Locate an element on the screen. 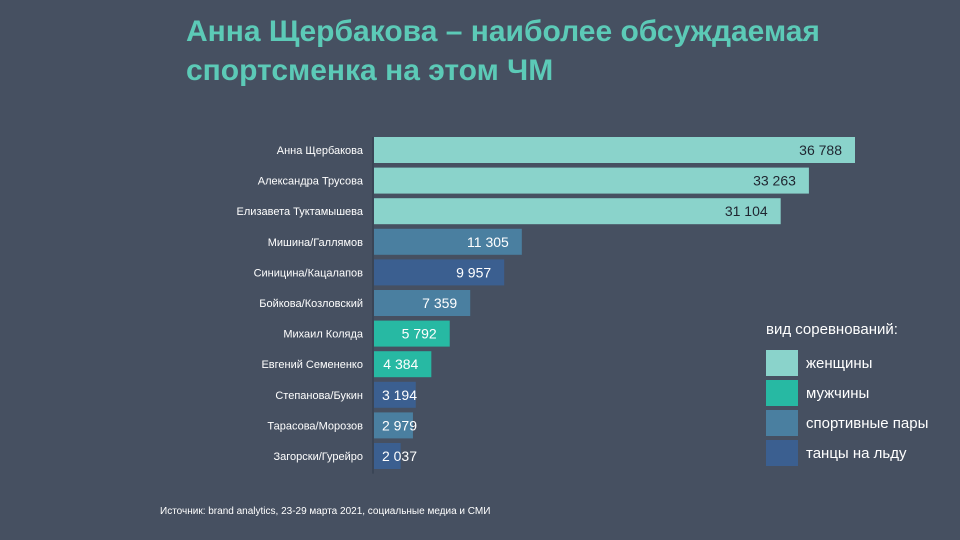 Image resolution: width=960 pixels, height=540 pixels. legend-item-dance: танцы на льду is located at coordinates (847, 453).